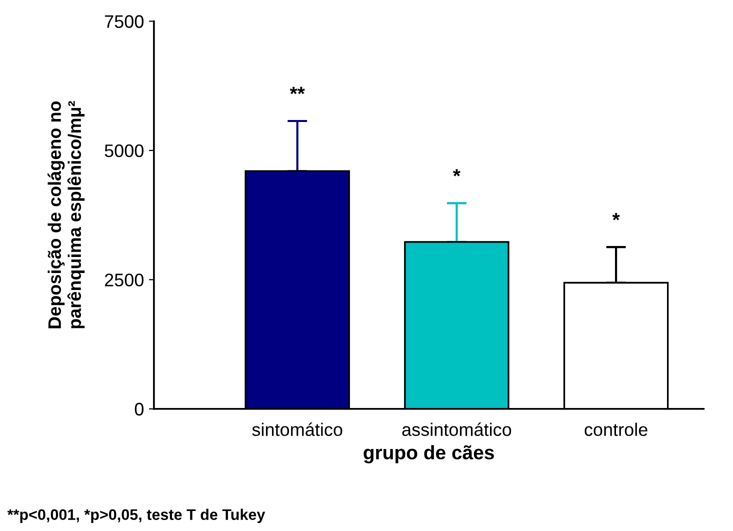 The height and width of the screenshot is (531, 733). I want to click on text: **p<0,001, *p>0,05, teste T de Tukey, so click(136, 516).